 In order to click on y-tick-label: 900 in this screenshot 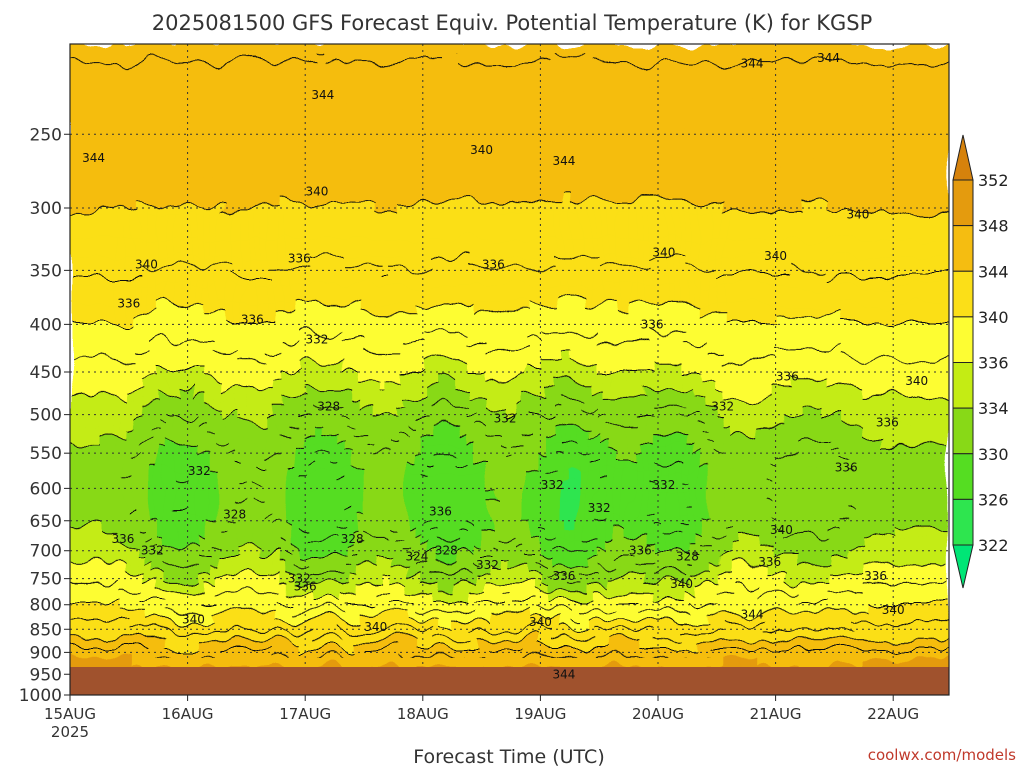, I will do `click(46, 653)`.